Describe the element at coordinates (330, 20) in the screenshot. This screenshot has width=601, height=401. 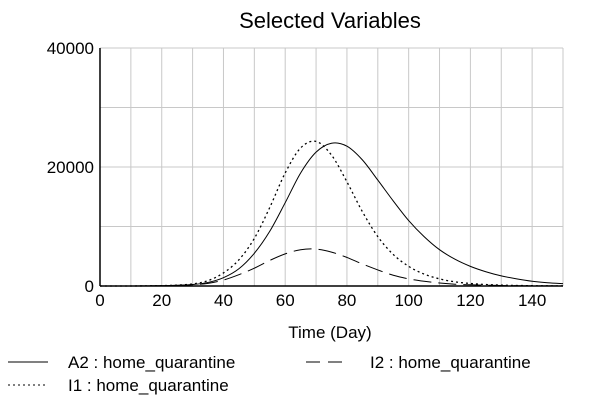
I see `chart-title: Selected Variables` at that location.